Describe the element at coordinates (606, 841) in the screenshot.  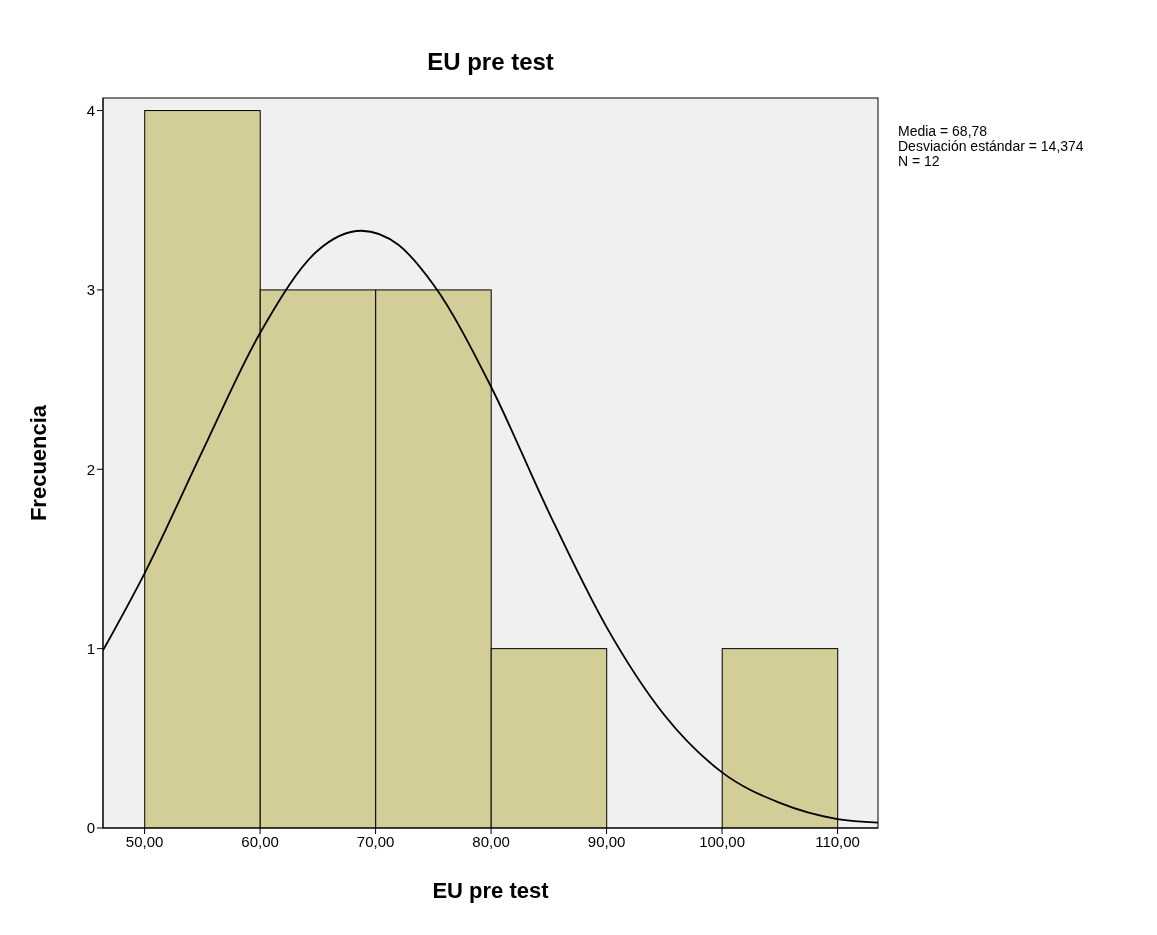
I see `x-tick-label: 90,00` at that location.